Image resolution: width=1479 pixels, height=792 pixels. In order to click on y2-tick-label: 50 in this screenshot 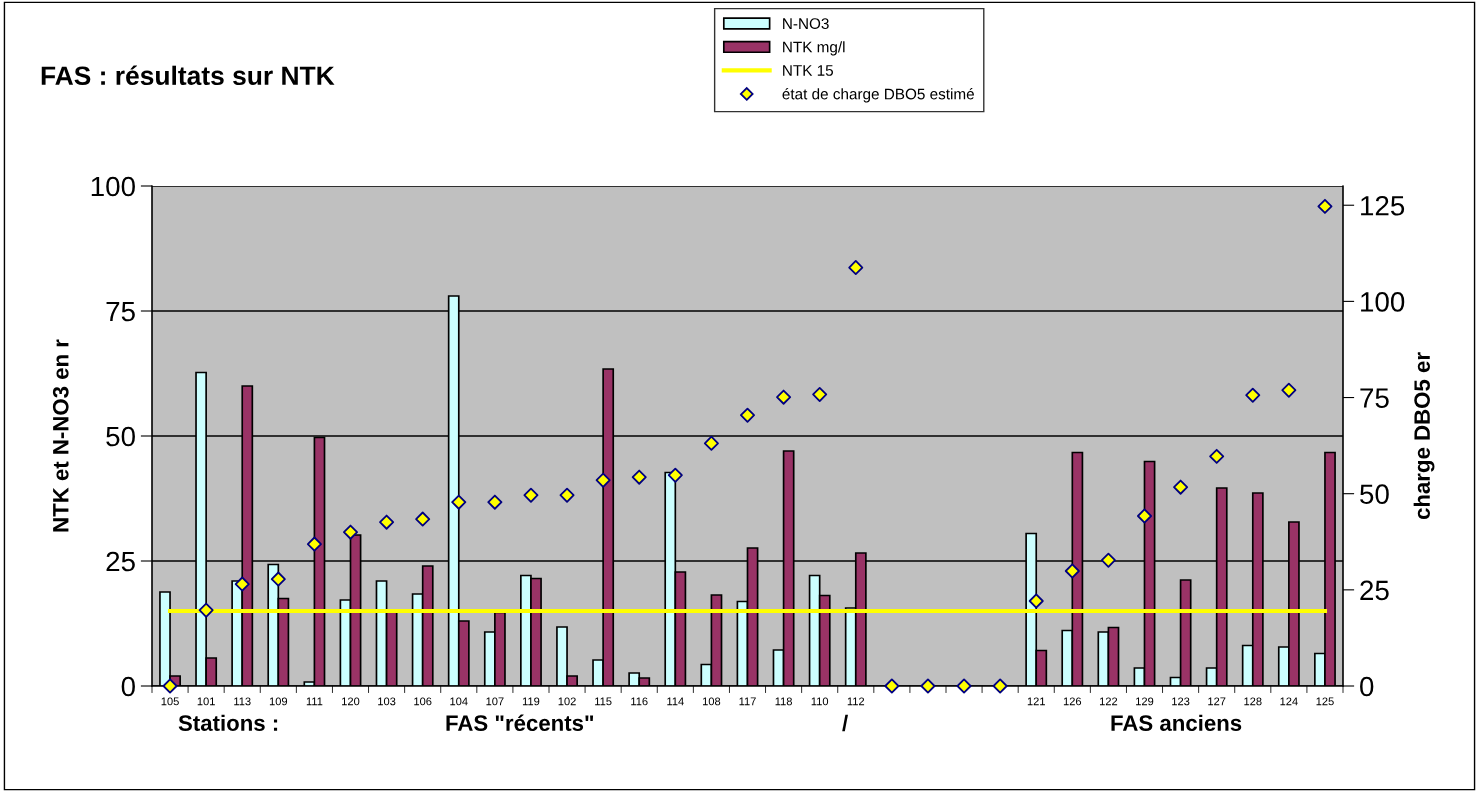, I will do `click(1374, 494)`.